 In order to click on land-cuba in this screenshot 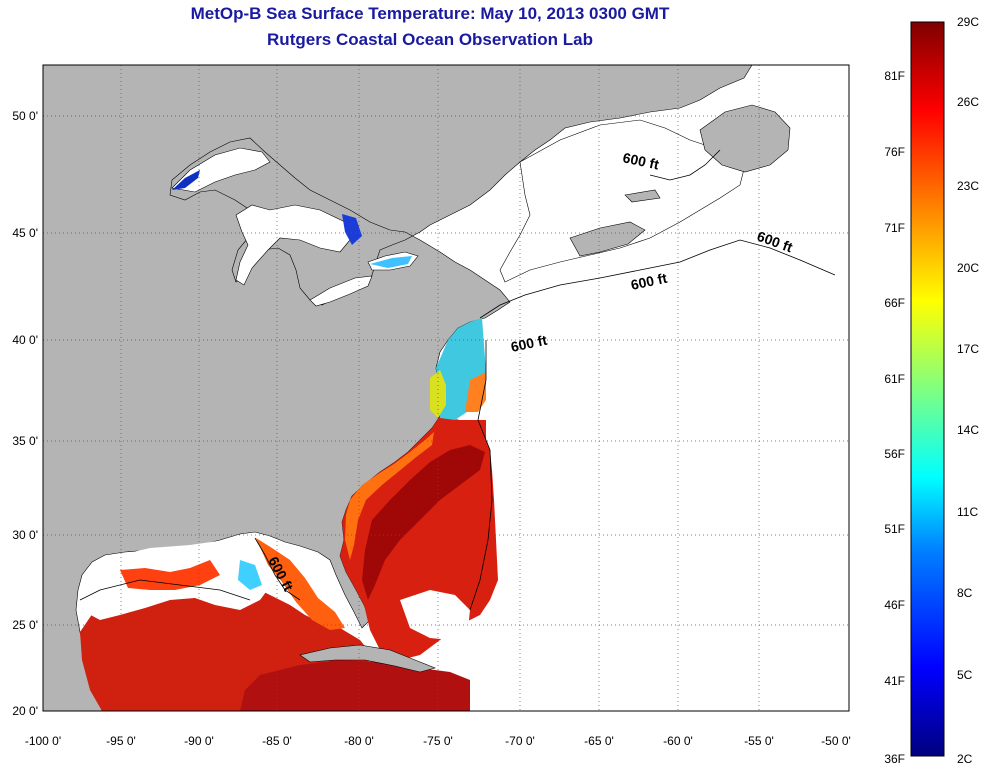, I will do `click(367, 658)`.